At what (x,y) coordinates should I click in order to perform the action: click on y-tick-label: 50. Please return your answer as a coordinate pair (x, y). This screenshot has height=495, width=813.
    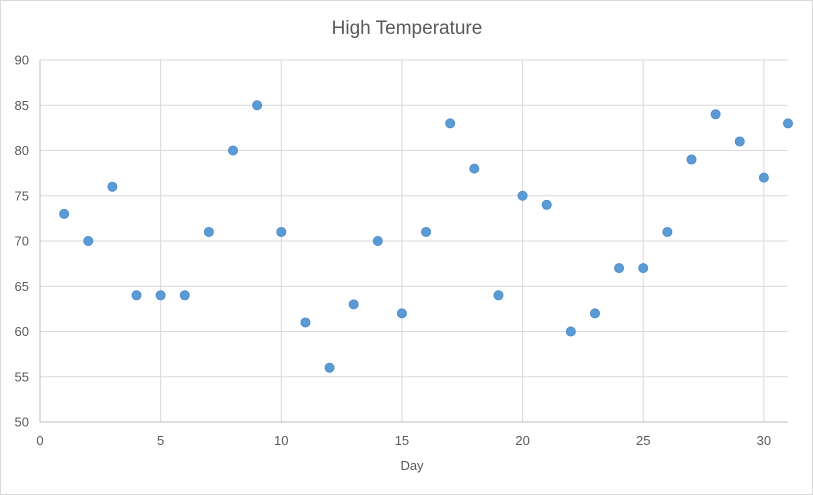
    Looking at the image, I should click on (22, 422).